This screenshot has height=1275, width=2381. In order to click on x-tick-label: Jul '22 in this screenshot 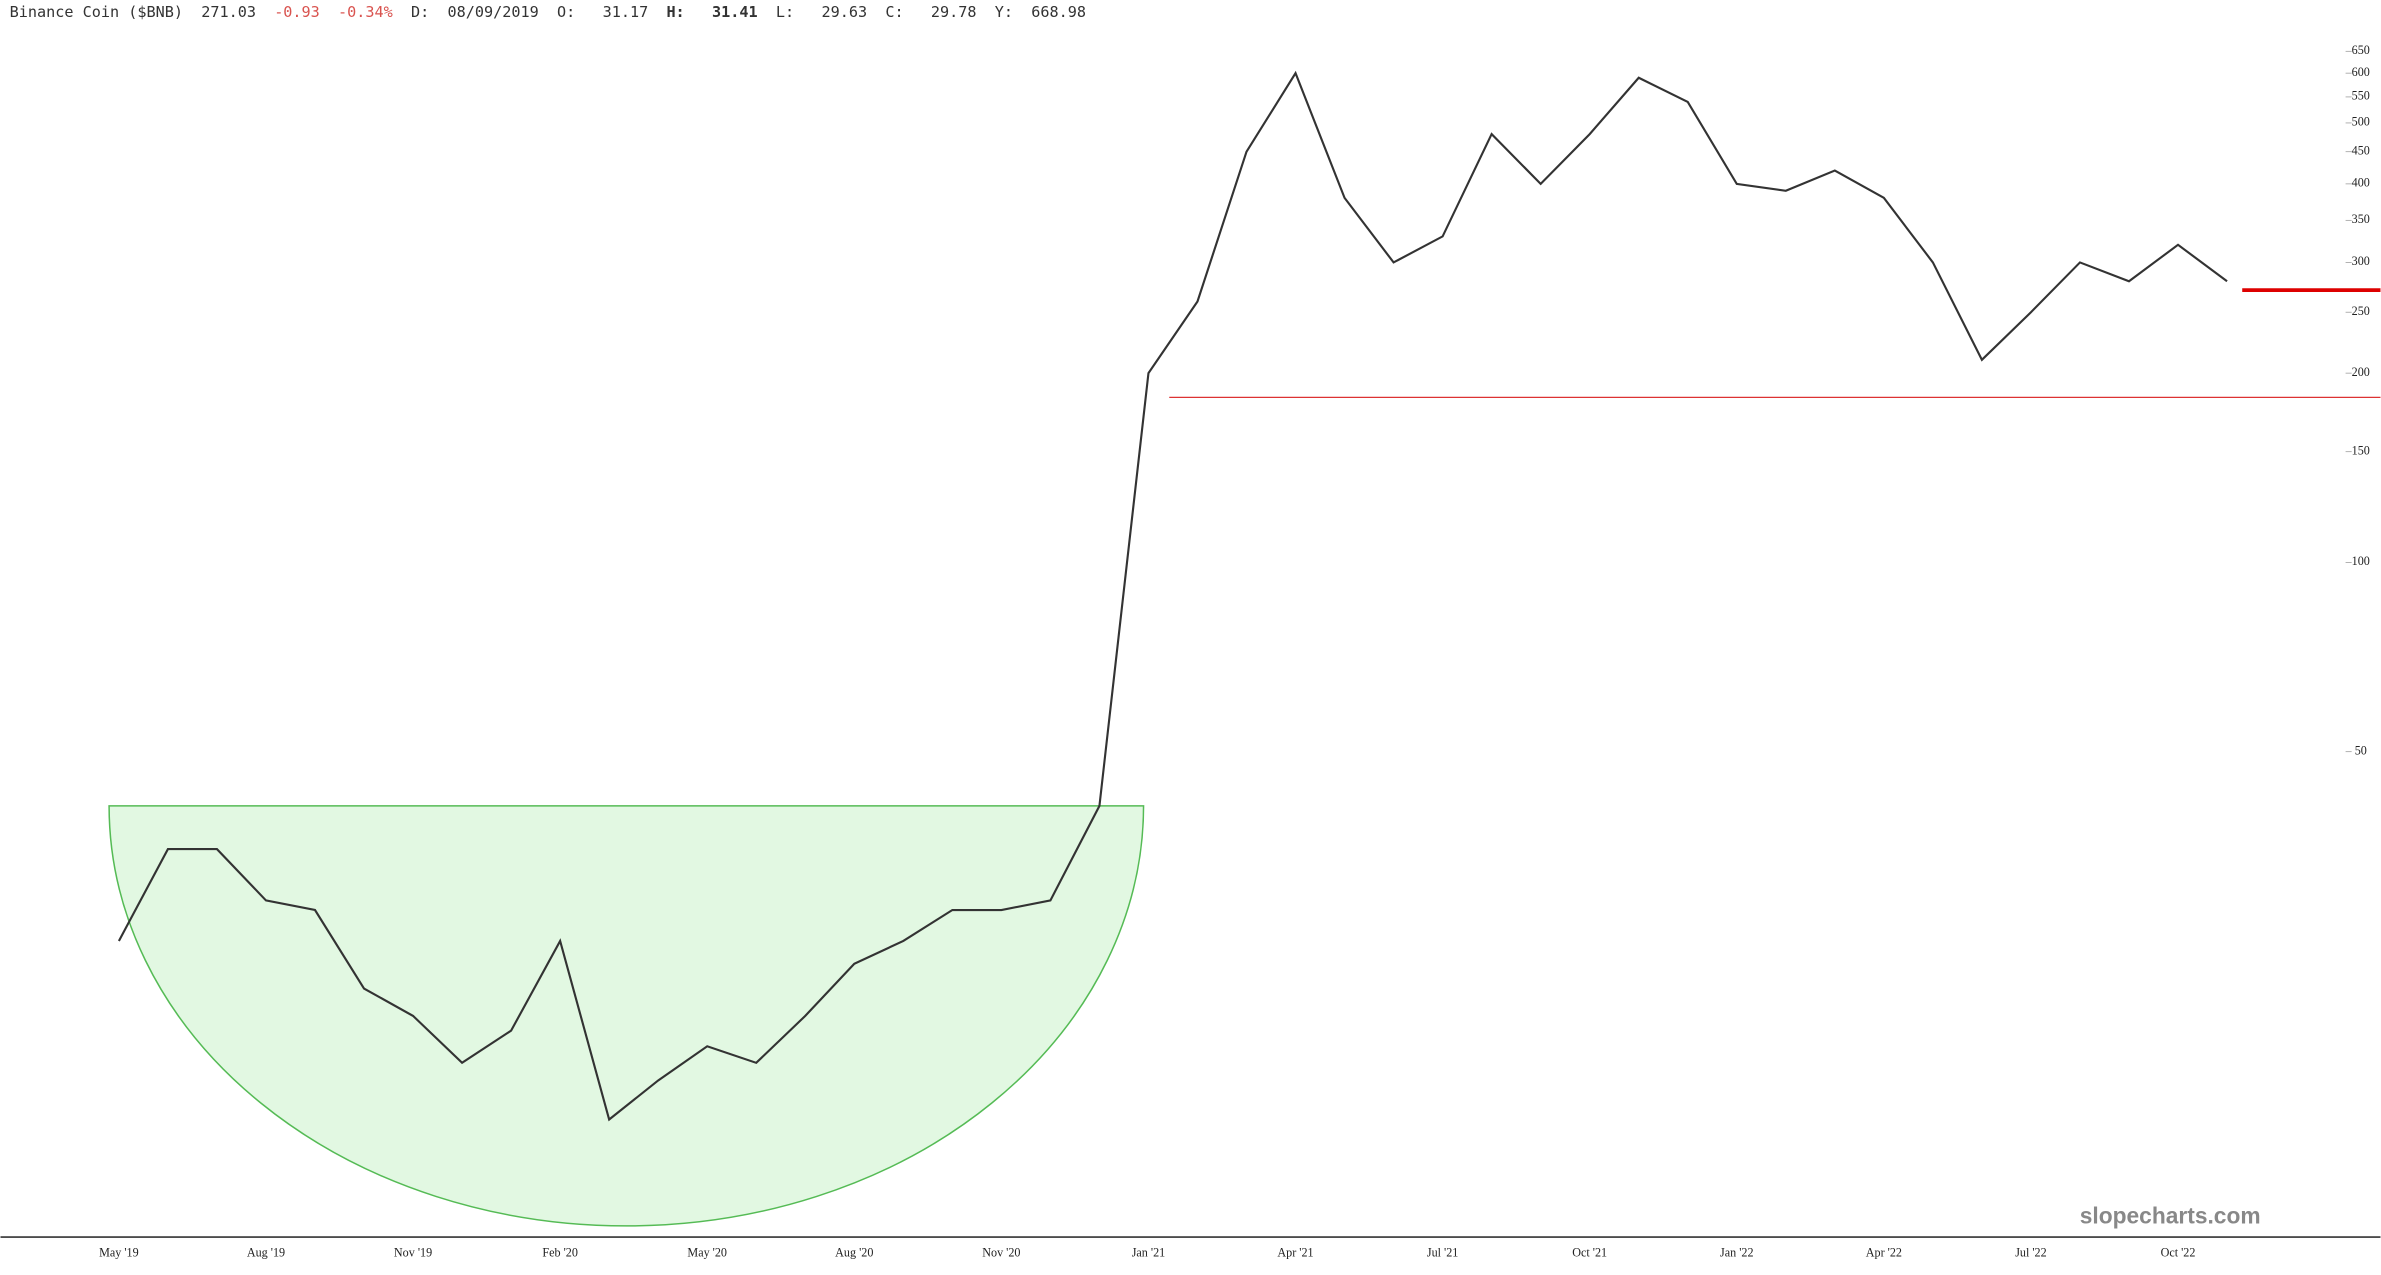, I will do `click(2031, 1253)`.